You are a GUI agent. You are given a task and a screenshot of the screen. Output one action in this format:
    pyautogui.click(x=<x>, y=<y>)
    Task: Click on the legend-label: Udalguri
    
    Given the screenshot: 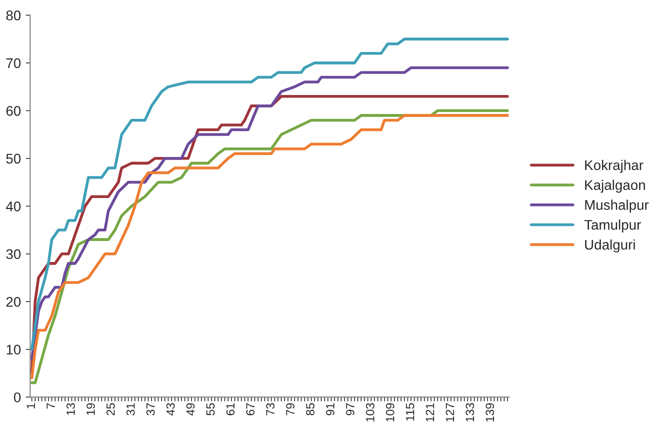 What is the action you would take?
    pyautogui.click(x=610, y=245)
    